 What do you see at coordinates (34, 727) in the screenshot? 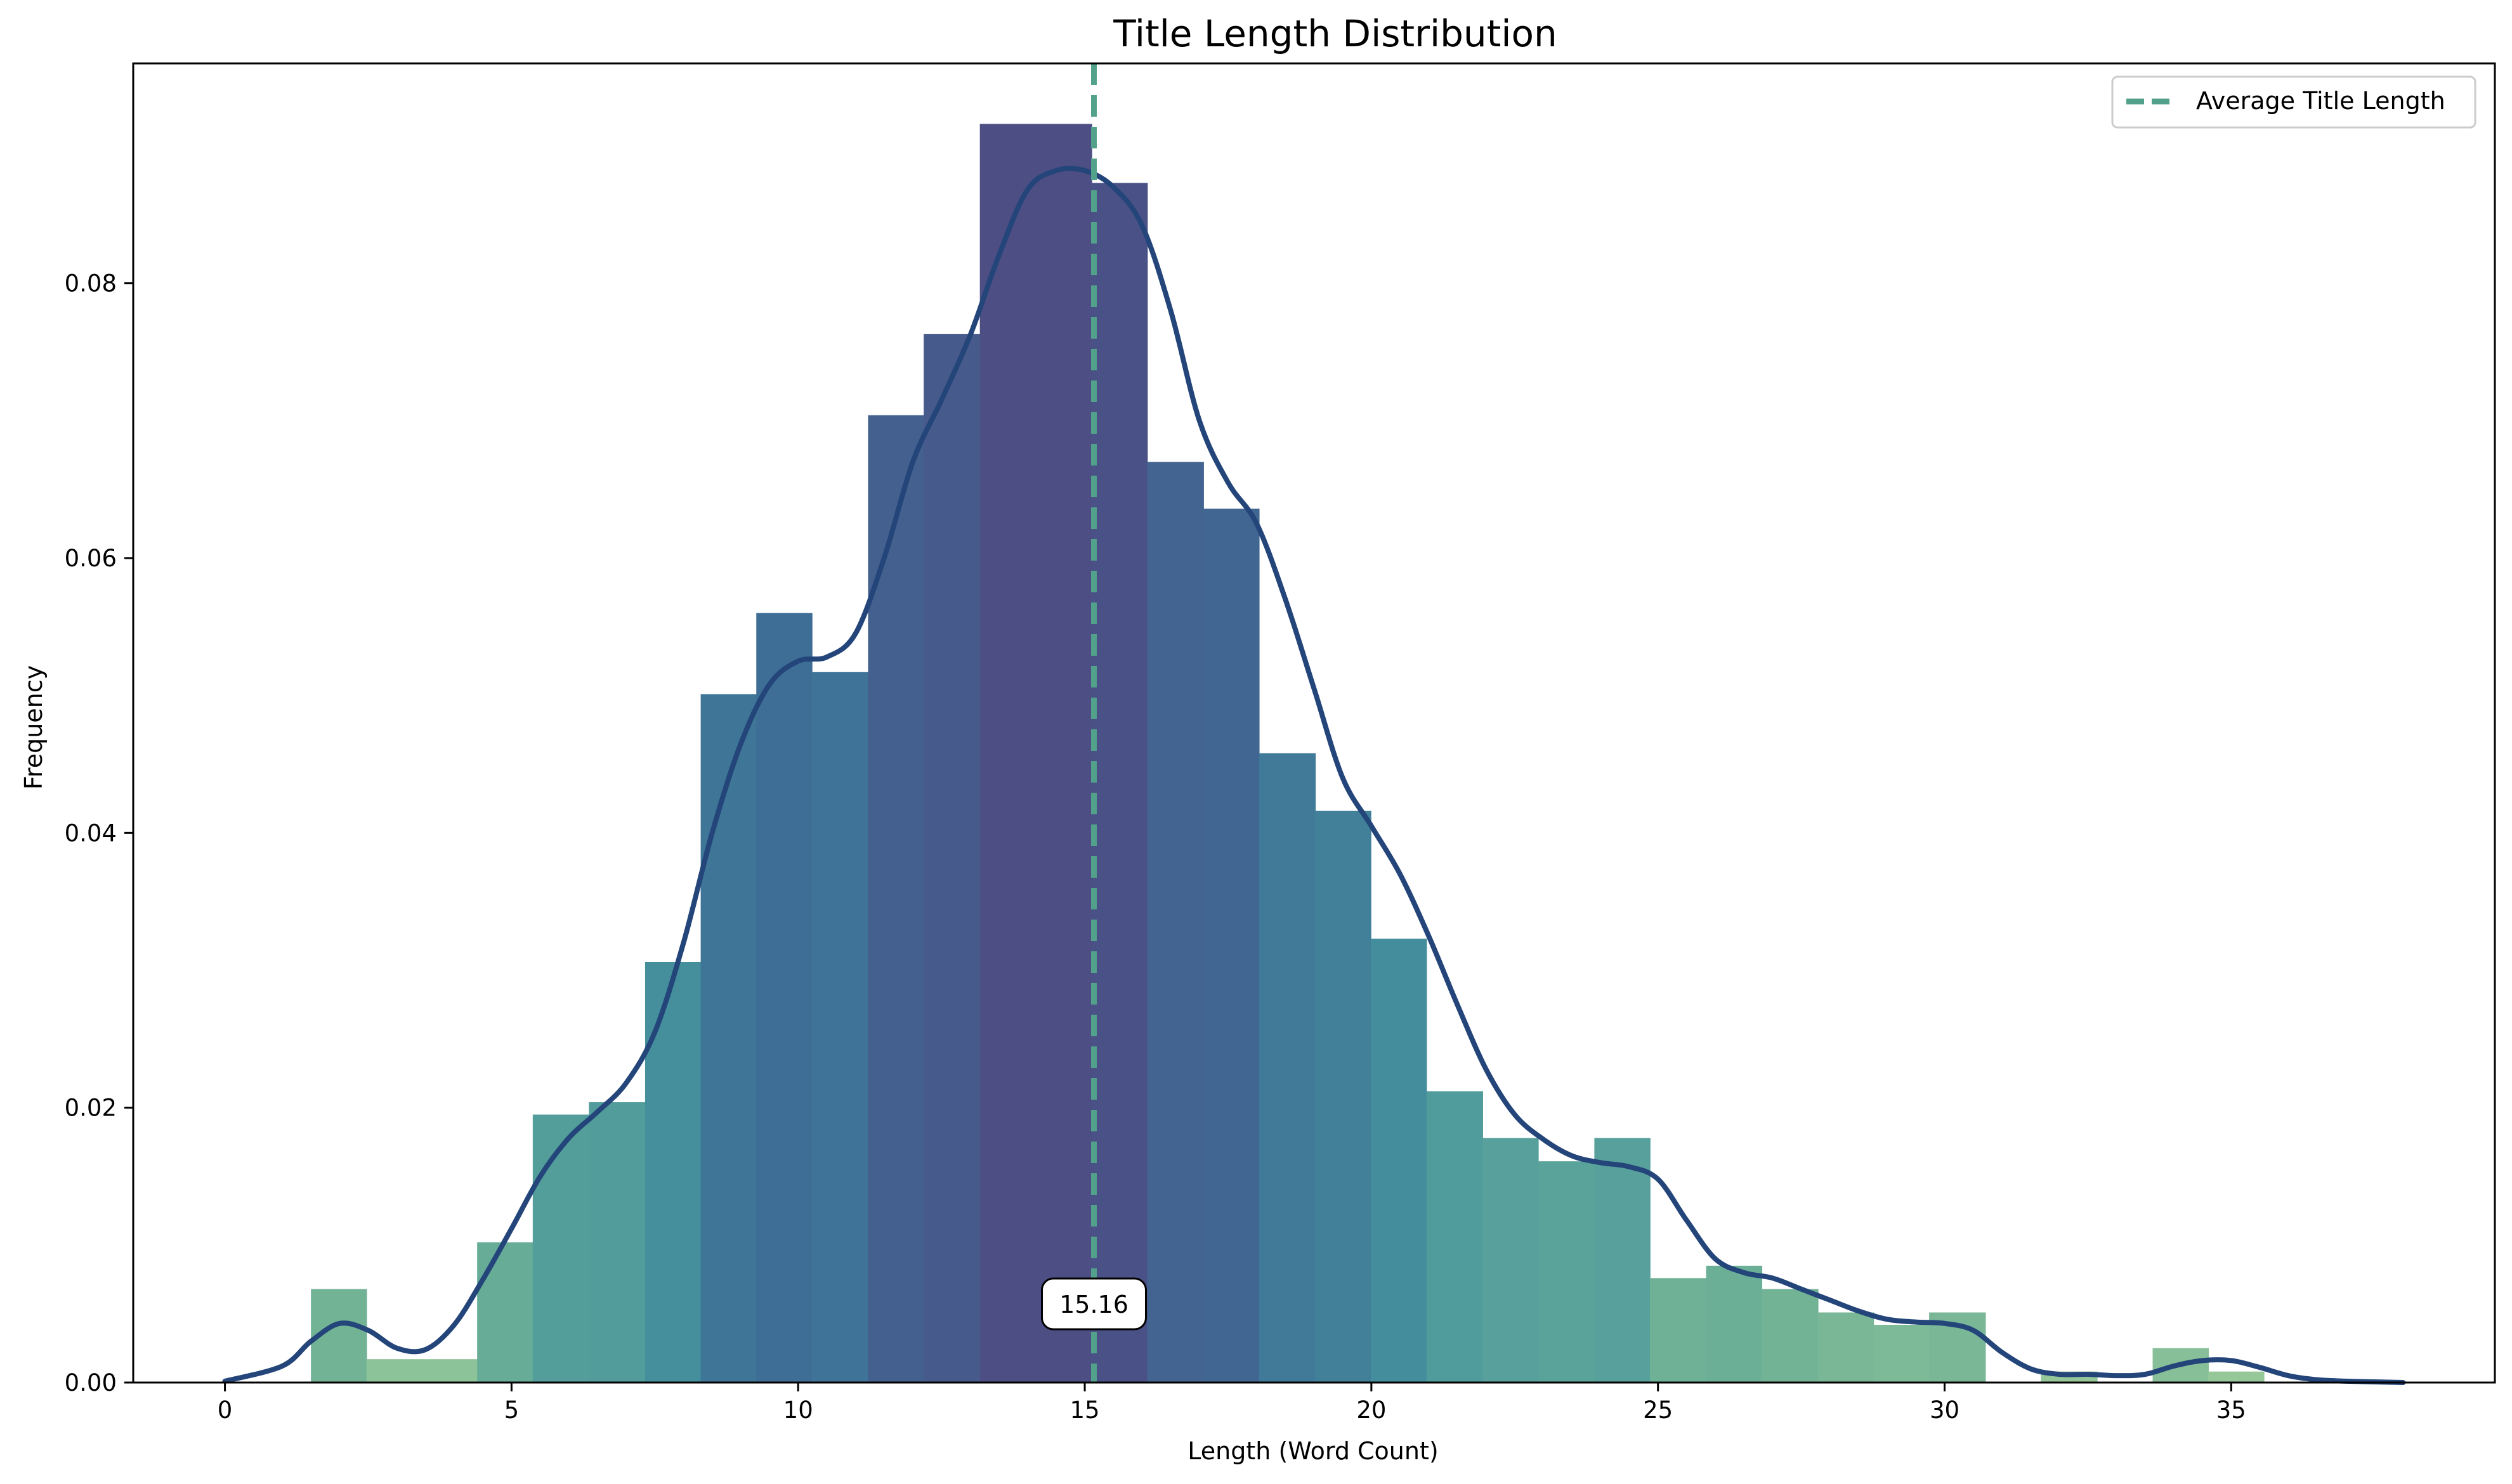
I see `y-axis-label: Frequency` at bounding box center [34, 727].